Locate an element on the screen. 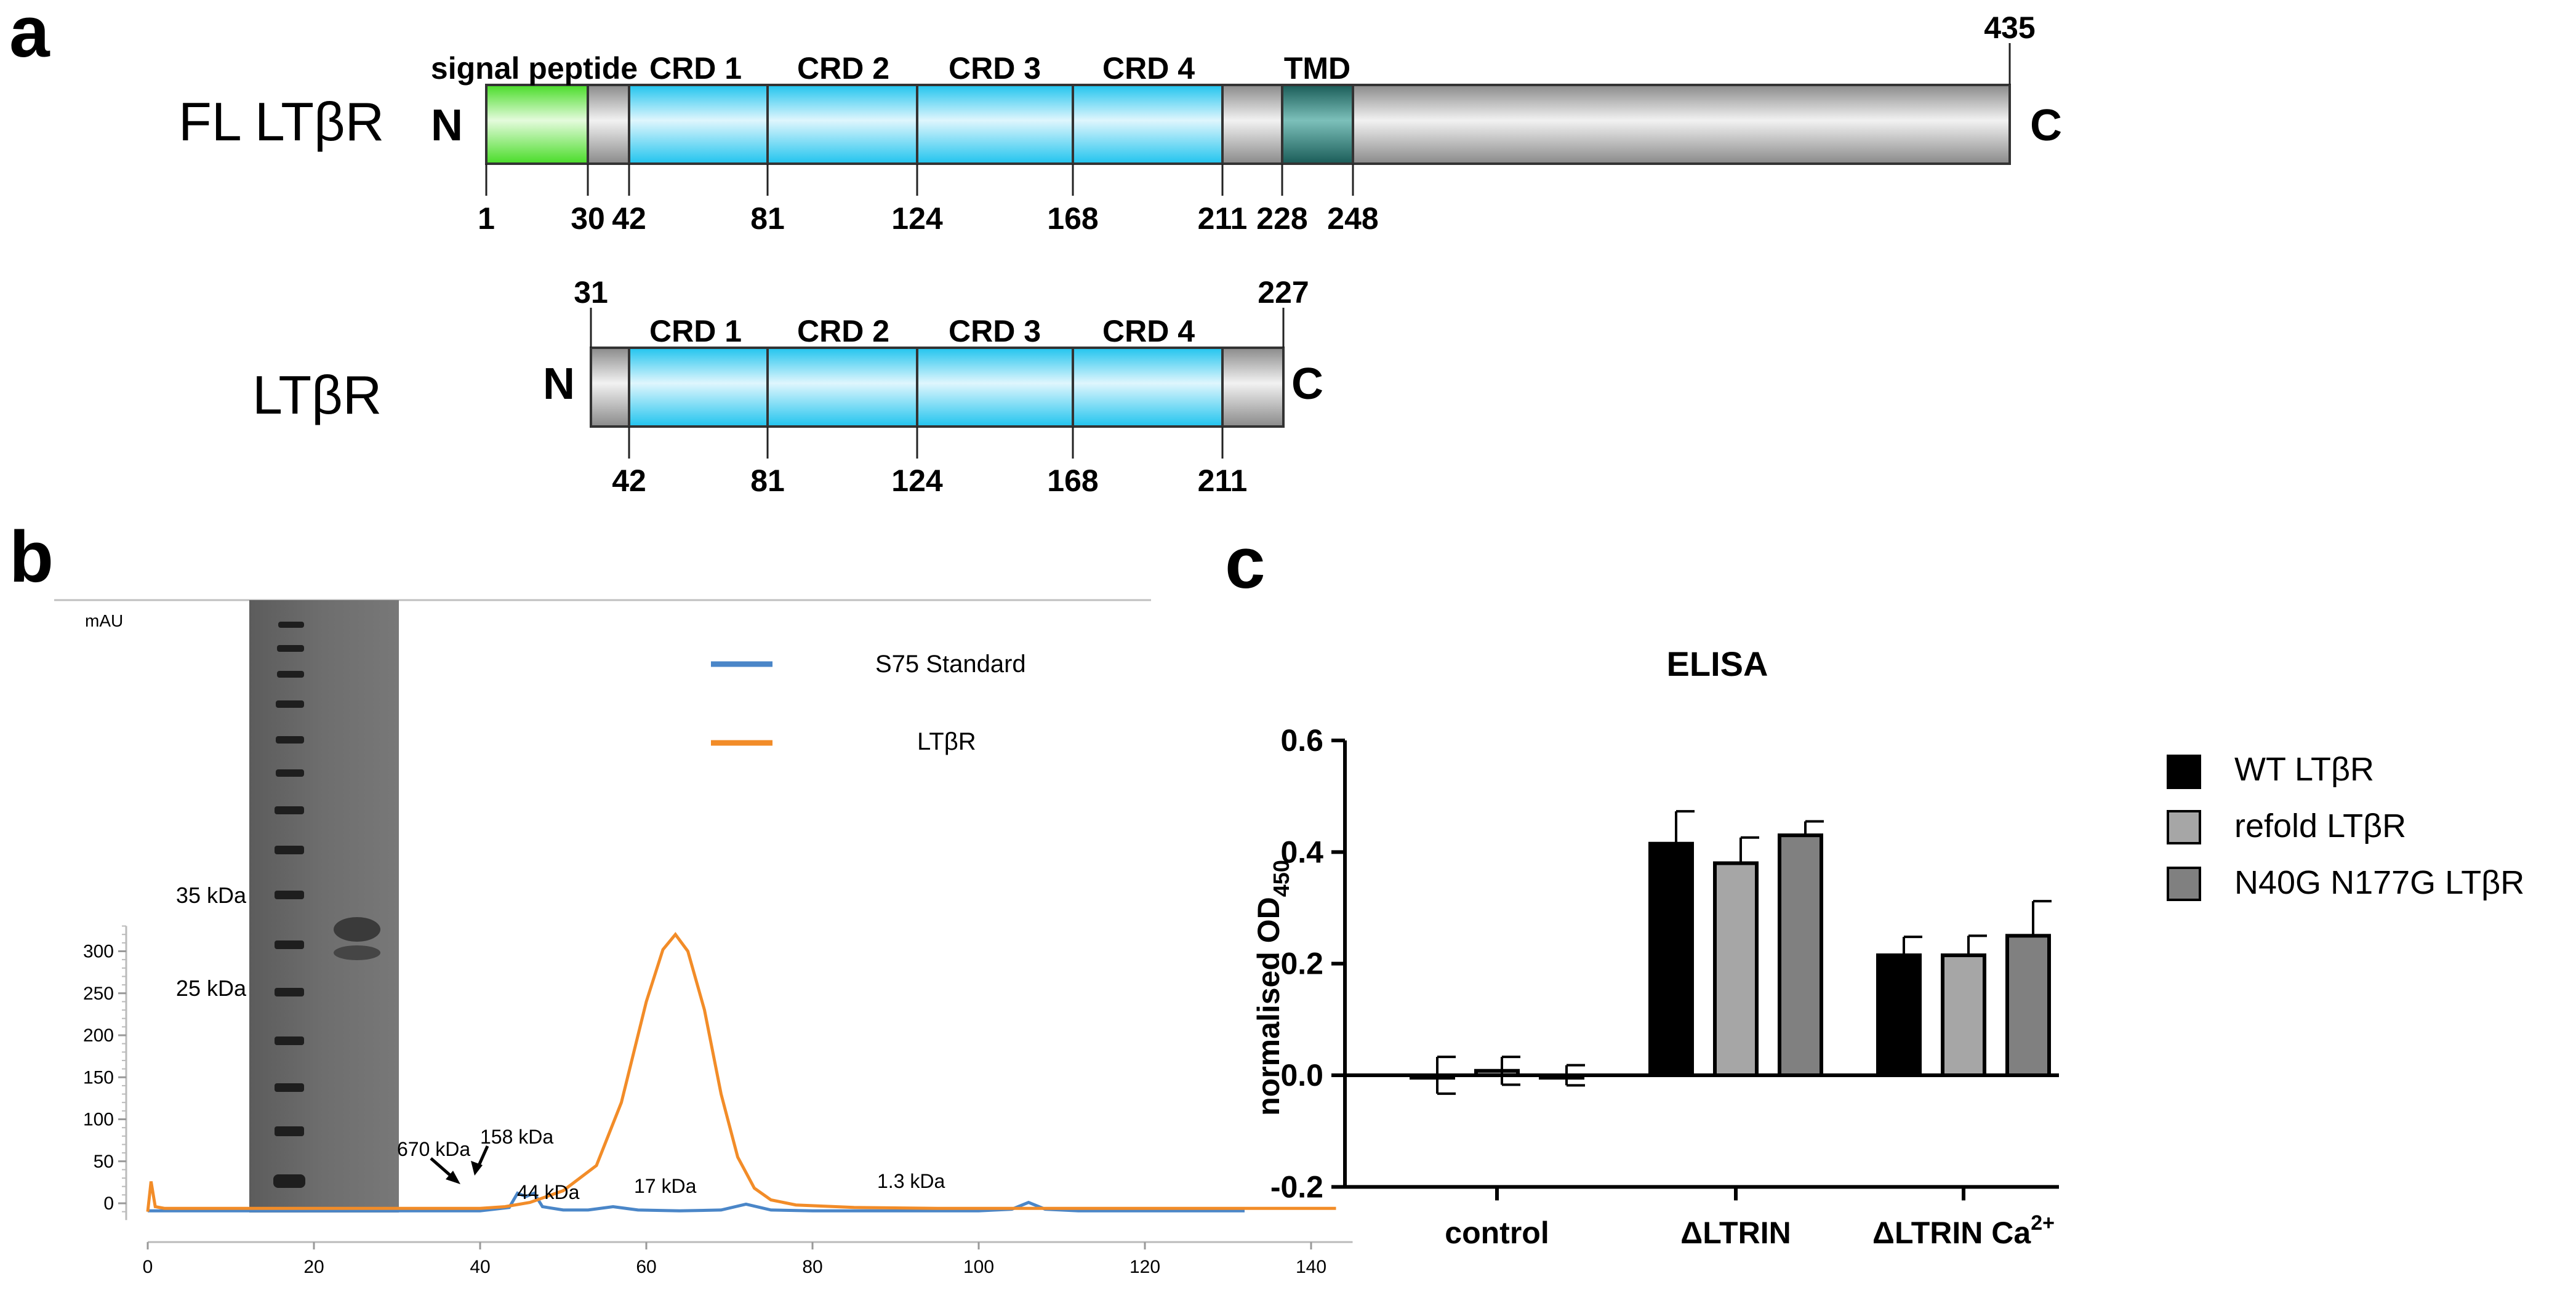  elisa-title: ELISA is located at coordinates (1717, 663).